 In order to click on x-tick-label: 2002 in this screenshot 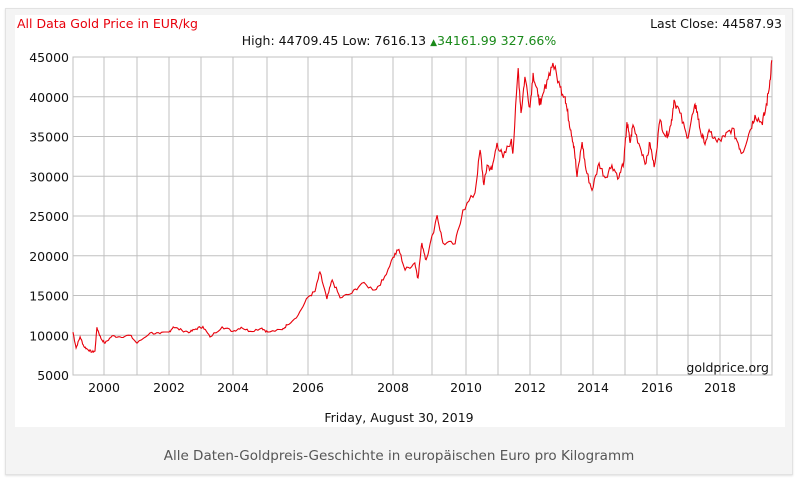, I will do `click(169, 387)`.